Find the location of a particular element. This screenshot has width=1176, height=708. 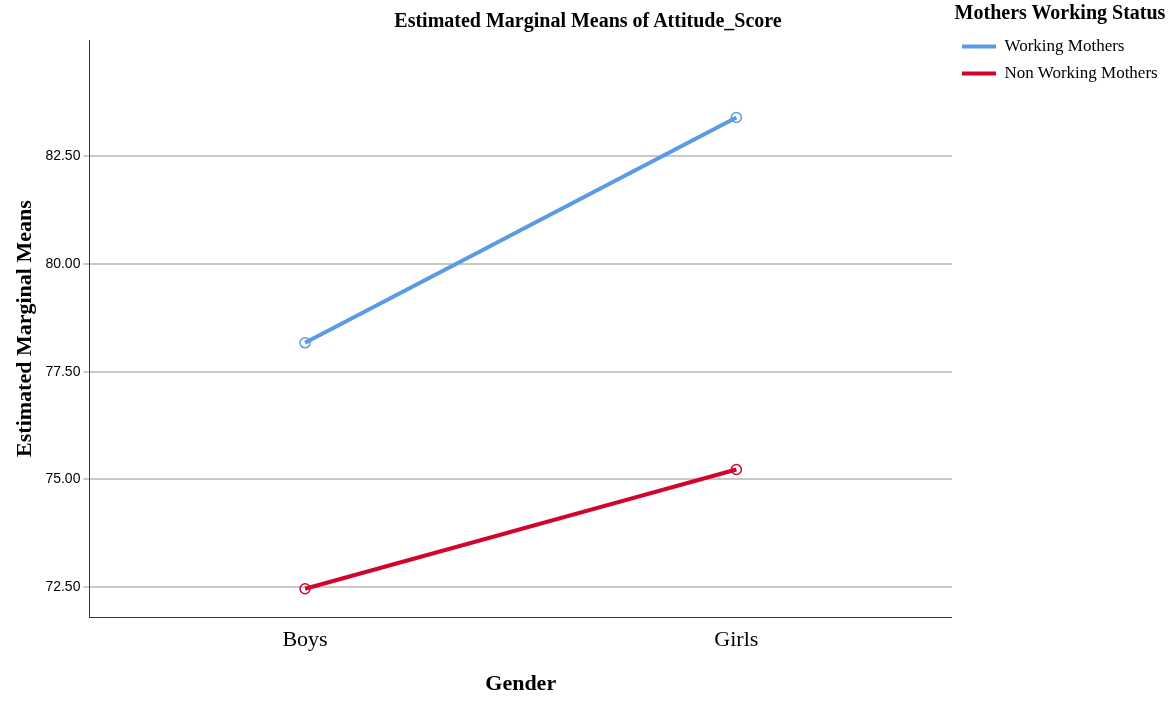

y-axis-title: Estimated Marginal Means is located at coordinates (23, 328).